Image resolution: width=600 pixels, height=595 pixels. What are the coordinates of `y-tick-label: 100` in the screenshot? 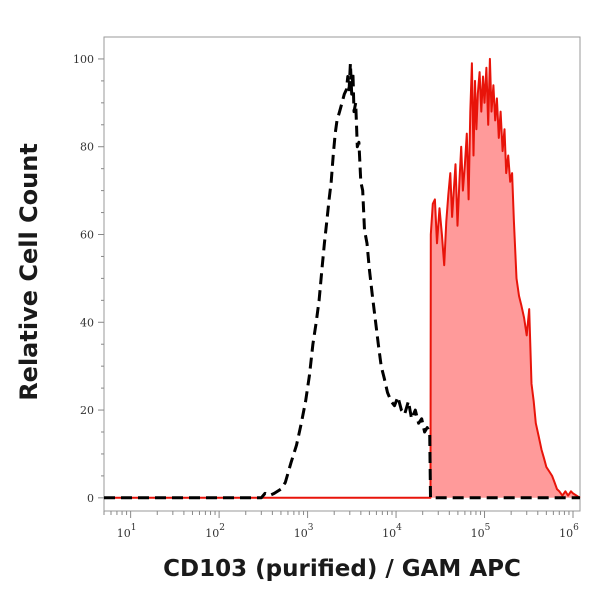 It's located at (83, 59).